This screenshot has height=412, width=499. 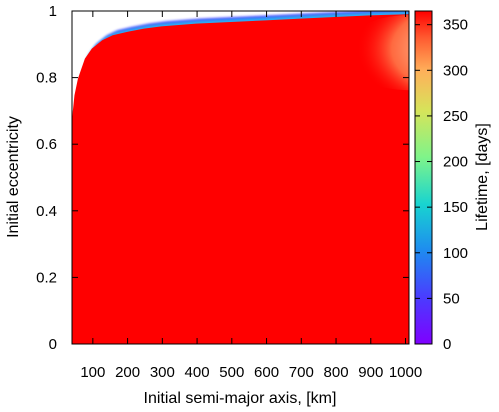 What do you see at coordinates (46, 144) in the screenshot?
I see `y-tick-label: 0.6` at bounding box center [46, 144].